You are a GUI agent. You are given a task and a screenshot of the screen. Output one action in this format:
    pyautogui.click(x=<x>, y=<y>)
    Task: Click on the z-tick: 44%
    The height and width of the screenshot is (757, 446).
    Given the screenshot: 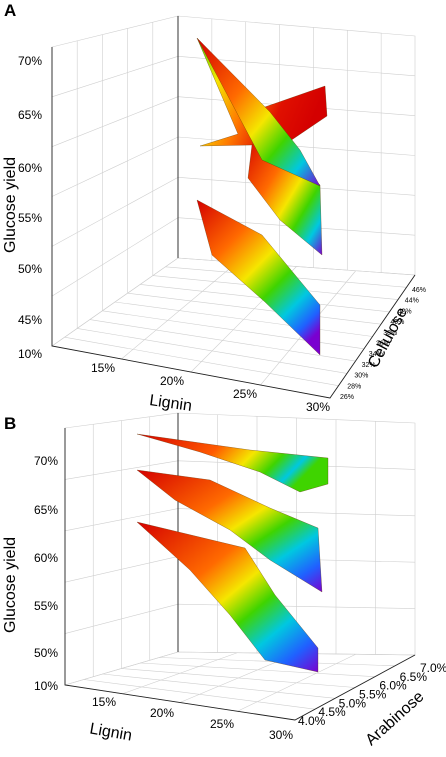 What is the action you would take?
    pyautogui.click(x=412, y=301)
    